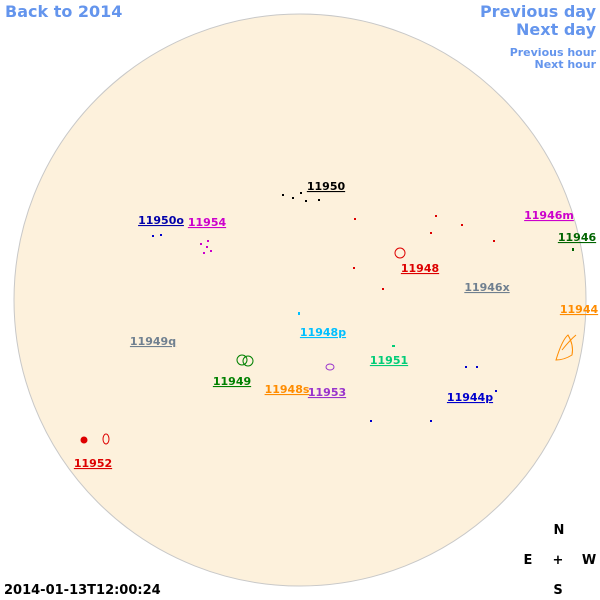  I want to click on compass-east: E, so click(528, 560).